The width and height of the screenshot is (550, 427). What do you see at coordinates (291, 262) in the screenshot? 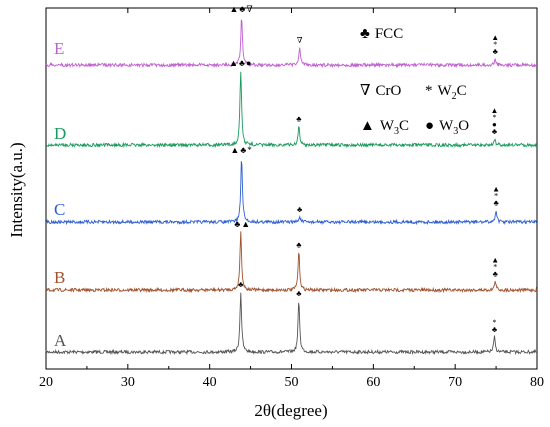
I see `series-line-B` at bounding box center [291, 262].